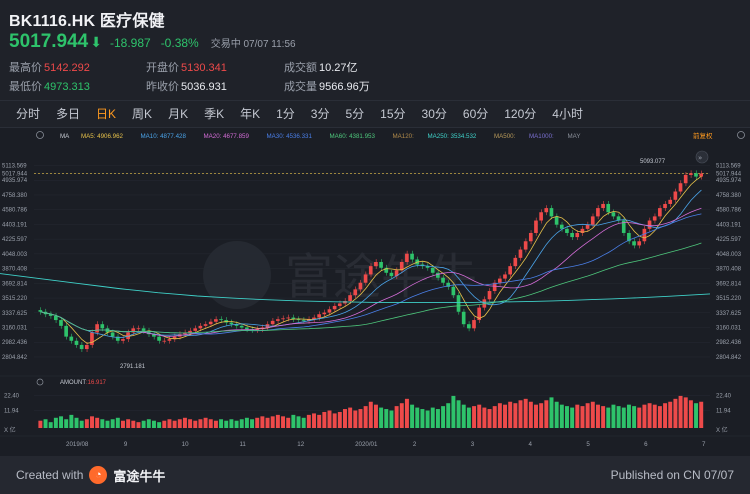  Describe the element at coordinates (703, 135) in the screenshot. I see `adjust-label: 前复权` at that location.